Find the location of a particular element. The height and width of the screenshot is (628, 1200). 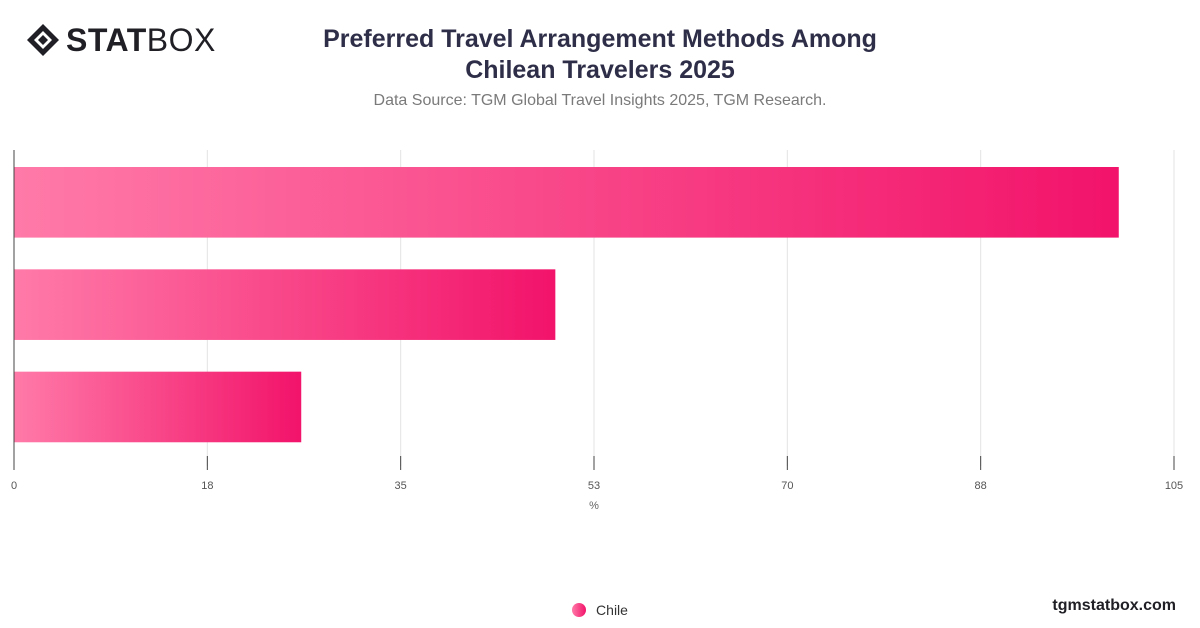

x-tick-label: 18 is located at coordinates (207, 486).